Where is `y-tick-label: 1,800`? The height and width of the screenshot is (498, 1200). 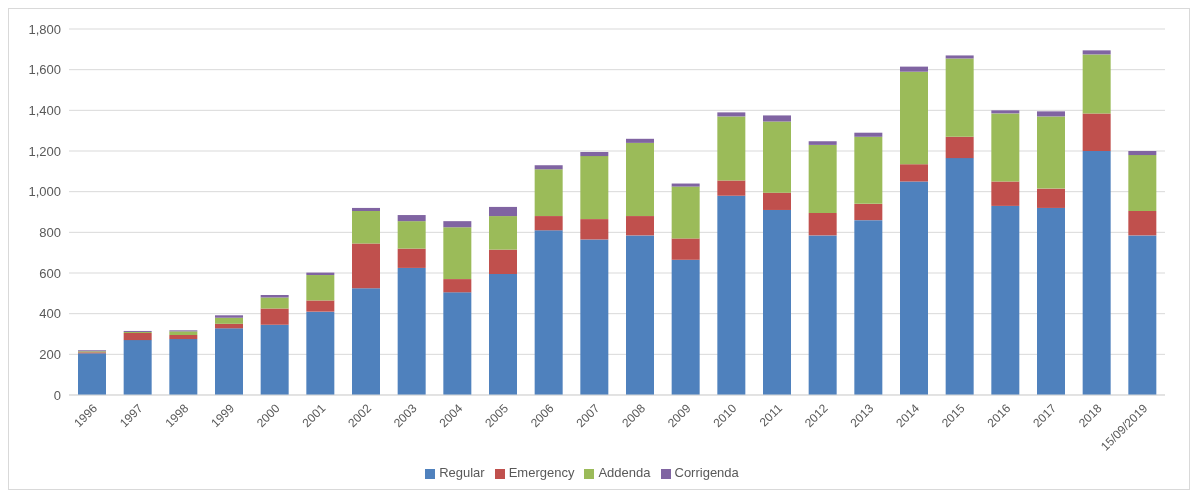 y-tick-label: 1,800 is located at coordinates (44, 29).